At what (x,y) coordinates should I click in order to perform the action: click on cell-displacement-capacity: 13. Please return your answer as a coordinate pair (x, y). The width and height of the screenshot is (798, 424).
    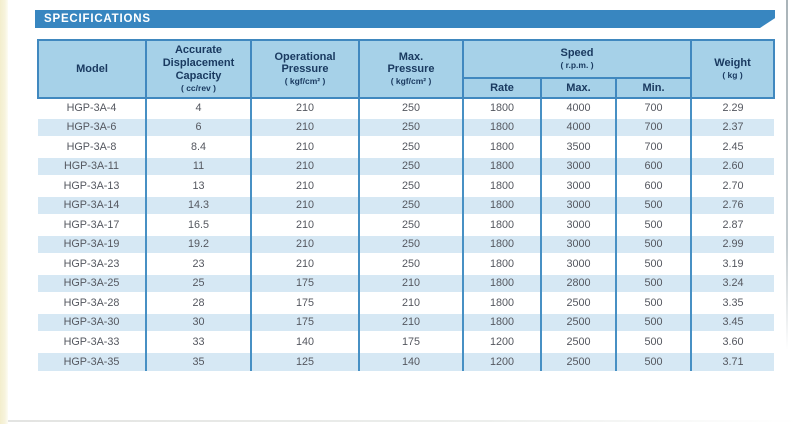
    Looking at the image, I should click on (198, 185).